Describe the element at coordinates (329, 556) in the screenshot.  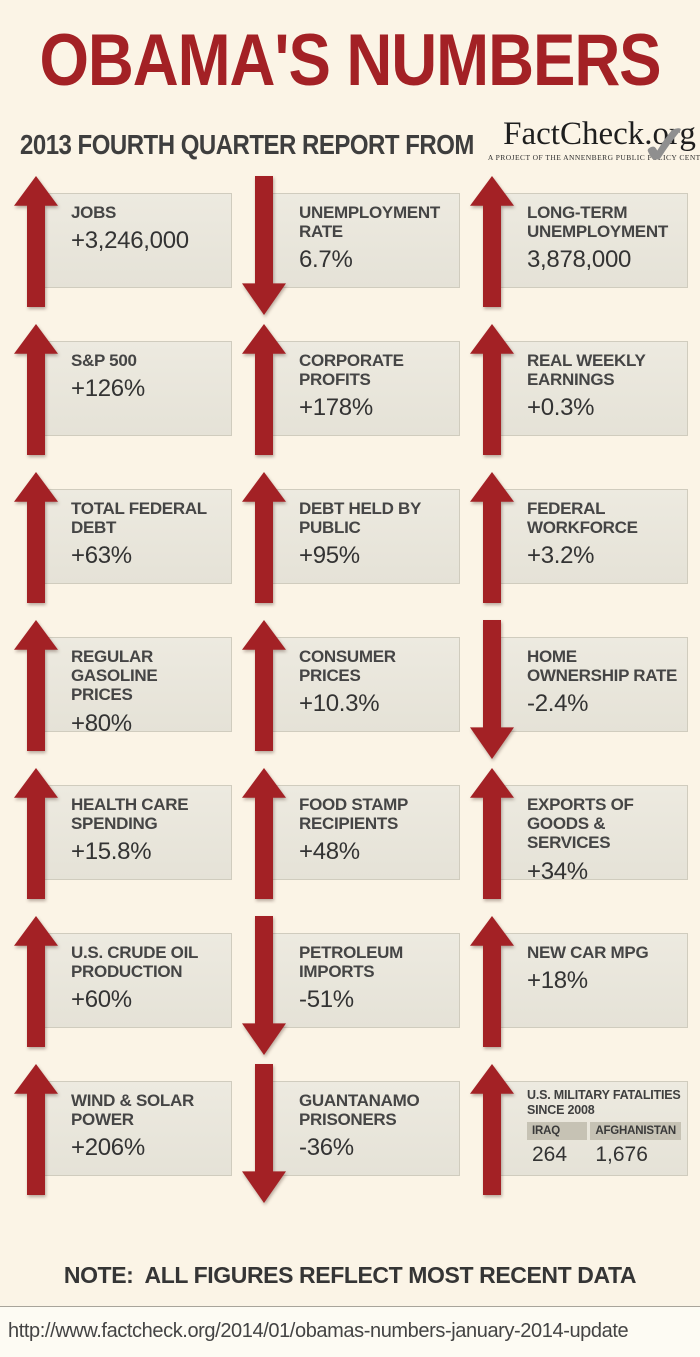
I see `stat-value: +95%` at that location.